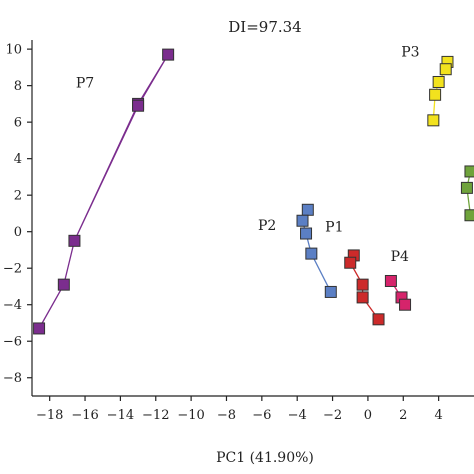 The height and width of the screenshot is (474, 474). Describe the element at coordinates (267, 226) in the screenshot. I see `group-label-p2: P2` at that location.